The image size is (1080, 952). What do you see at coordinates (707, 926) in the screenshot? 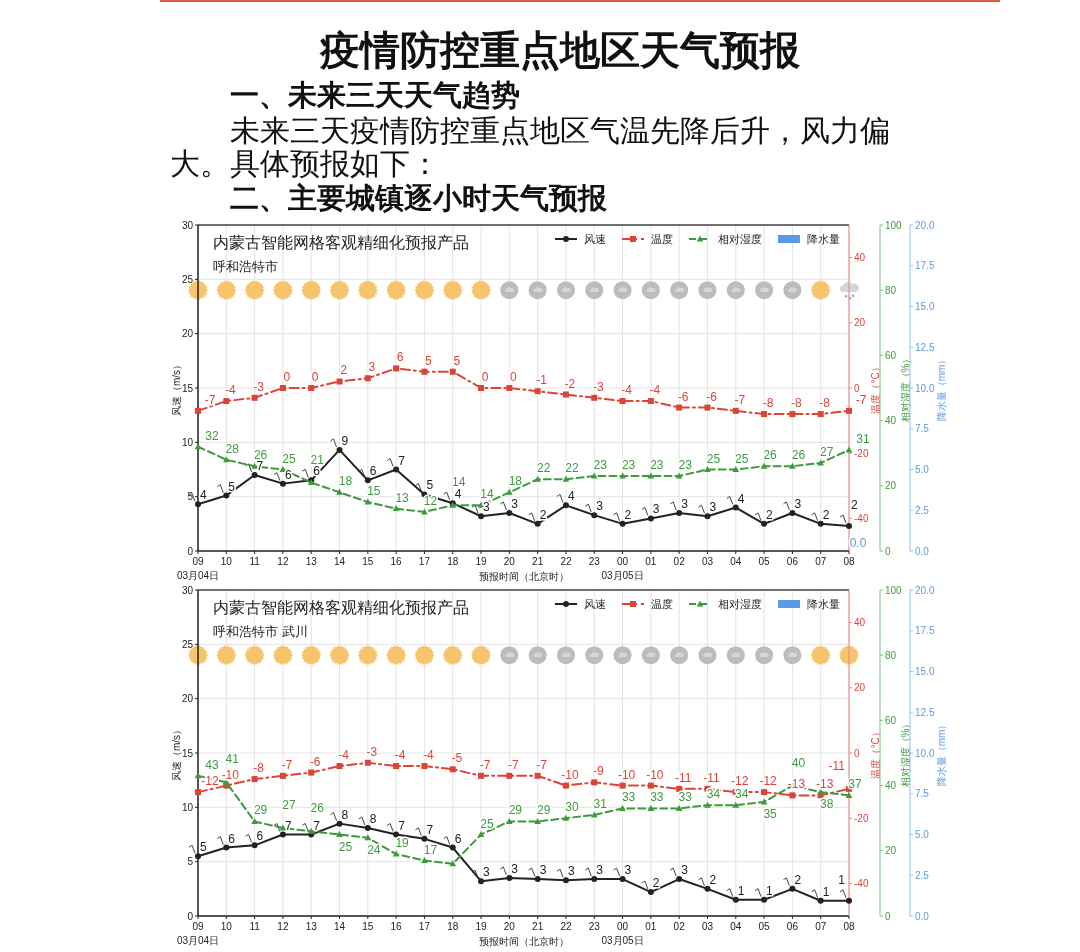
I see `x-tick-label: 03` at bounding box center [707, 926].